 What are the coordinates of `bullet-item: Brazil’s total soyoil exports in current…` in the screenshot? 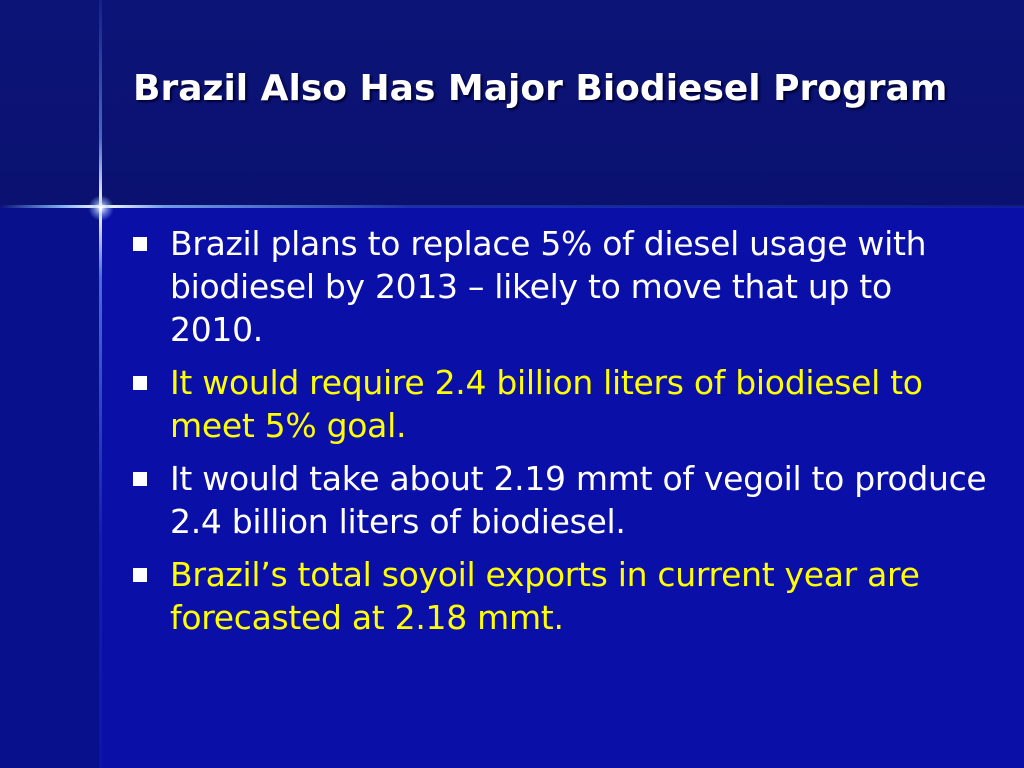 It's located at (563, 596).